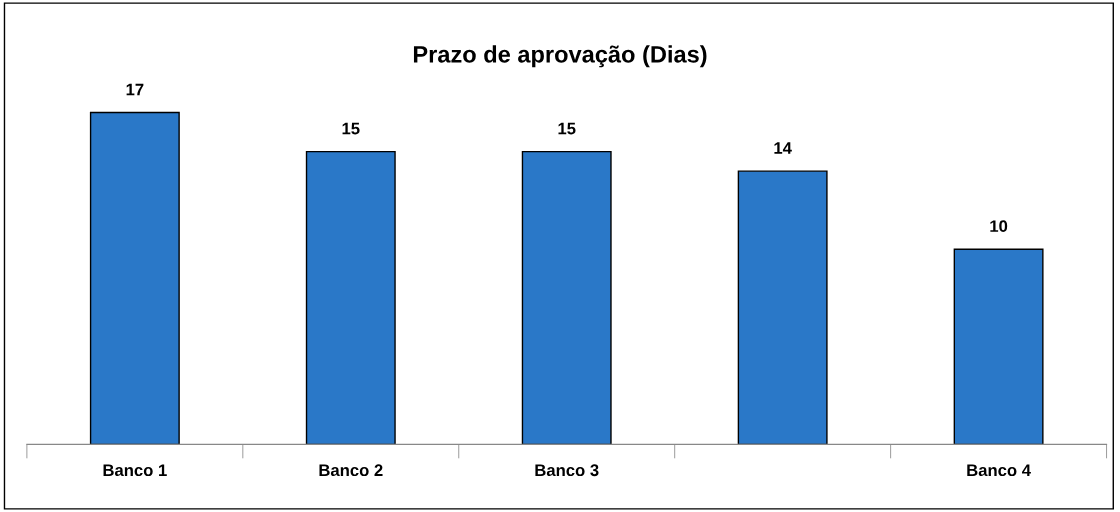 This screenshot has width=1120, height=512. Describe the element at coordinates (135, 89) in the screenshot. I see `data-label: 17` at that location.